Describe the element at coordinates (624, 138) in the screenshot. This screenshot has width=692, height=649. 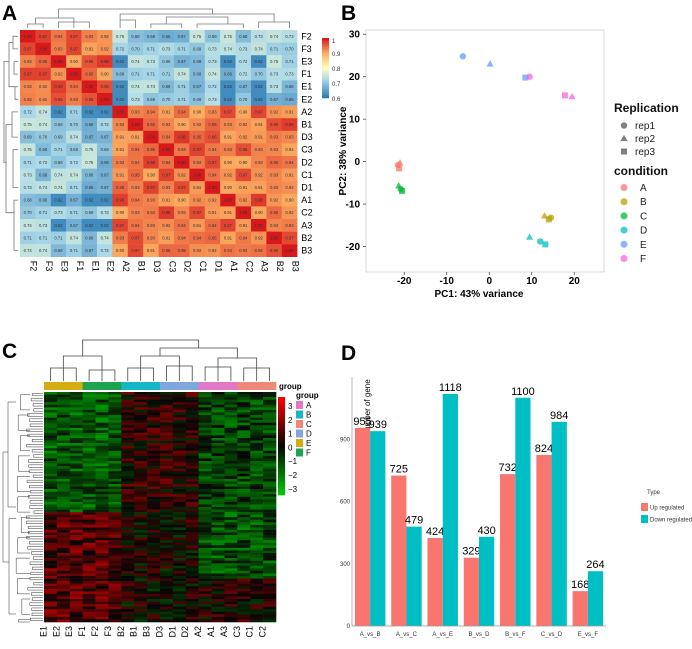
I see `legend-marker-rep2` at that location.